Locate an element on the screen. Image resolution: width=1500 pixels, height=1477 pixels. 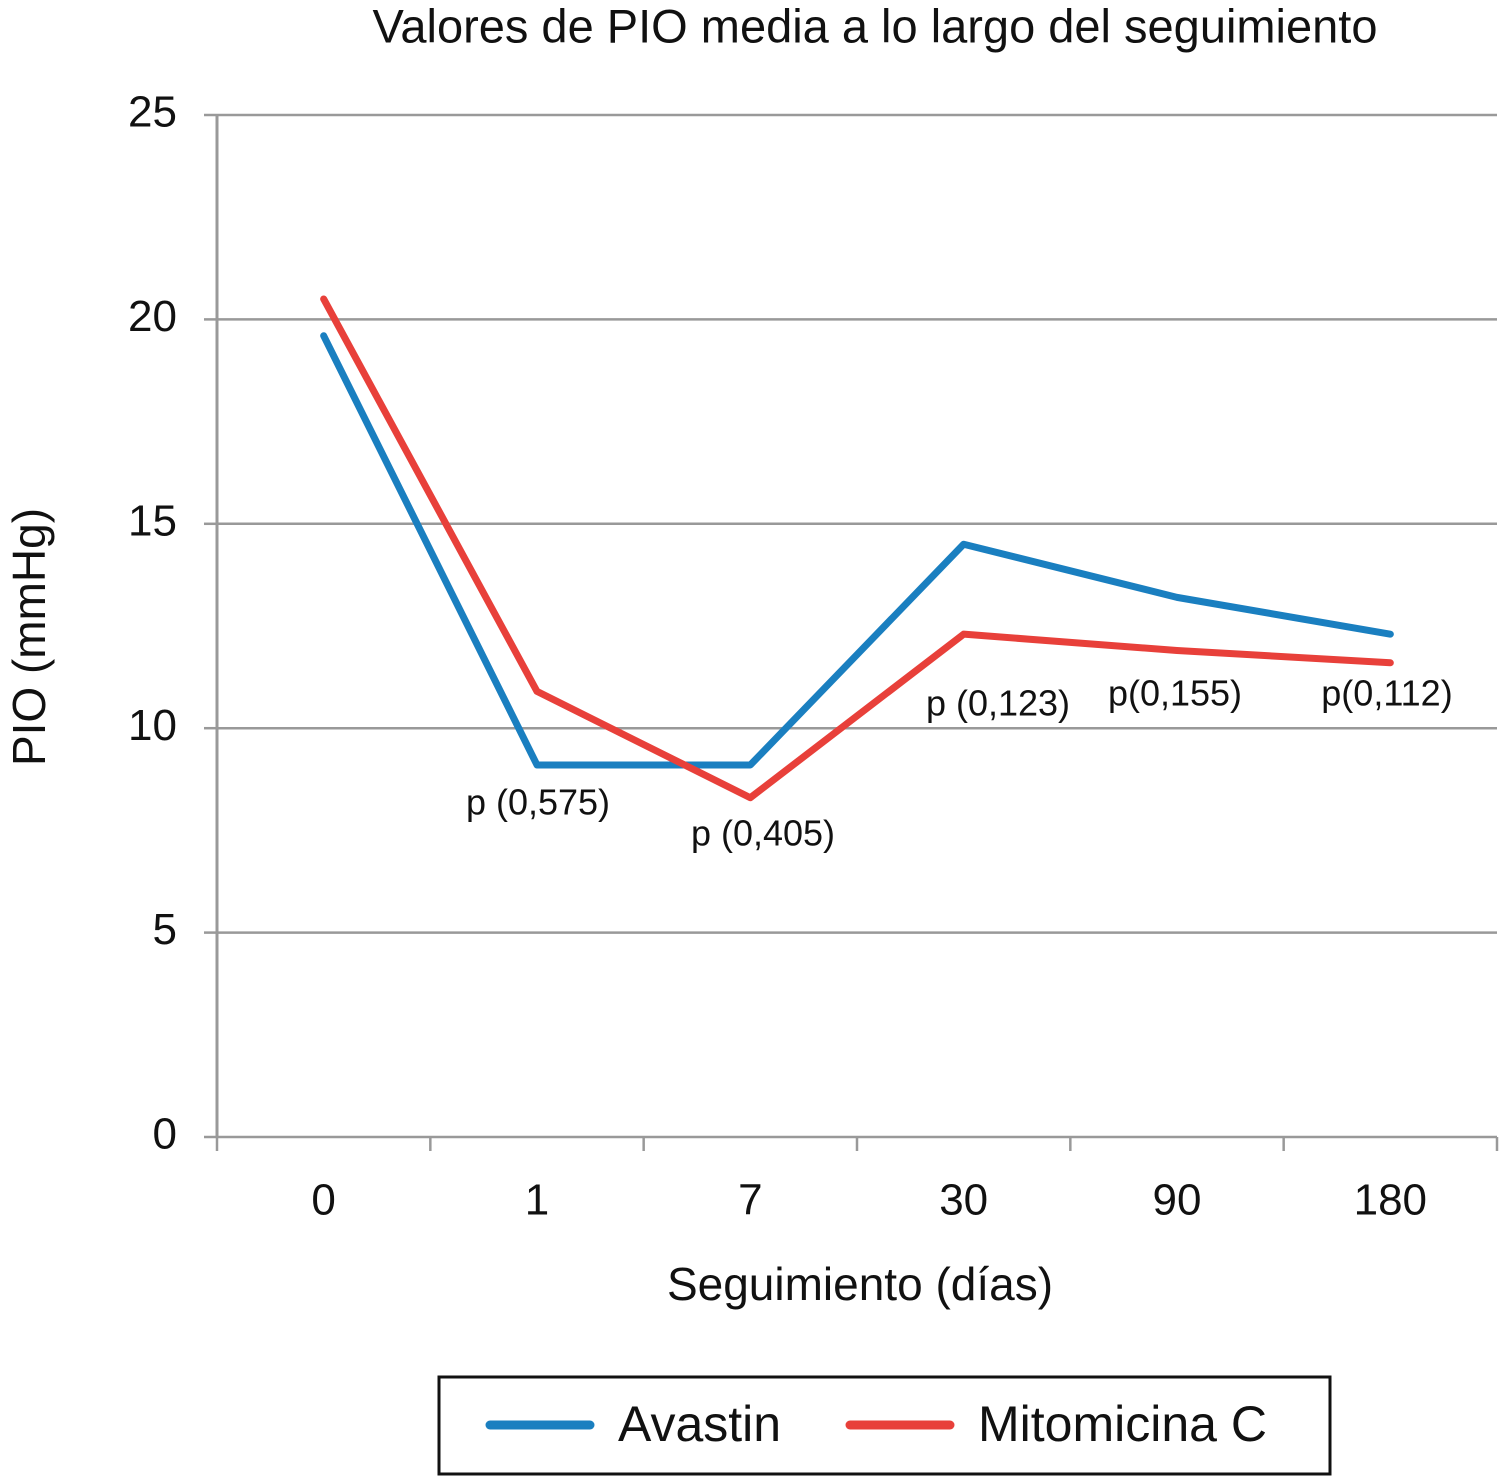
y-axis-label: PIO (mmHg) is located at coordinates (29, 637).